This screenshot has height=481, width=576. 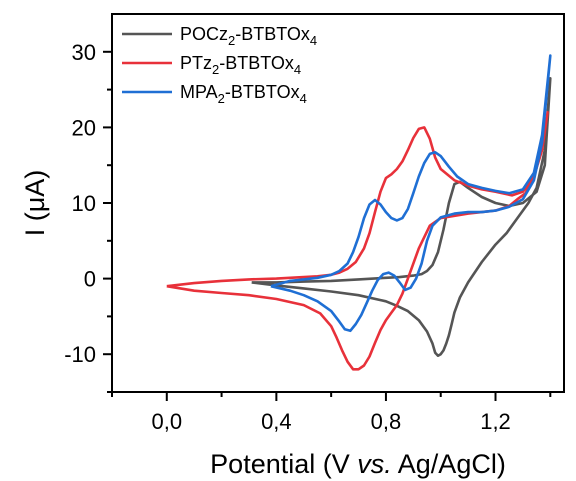 I want to click on legend-label-2: MPA2-BTBTOx4, so click(x=243, y=94).